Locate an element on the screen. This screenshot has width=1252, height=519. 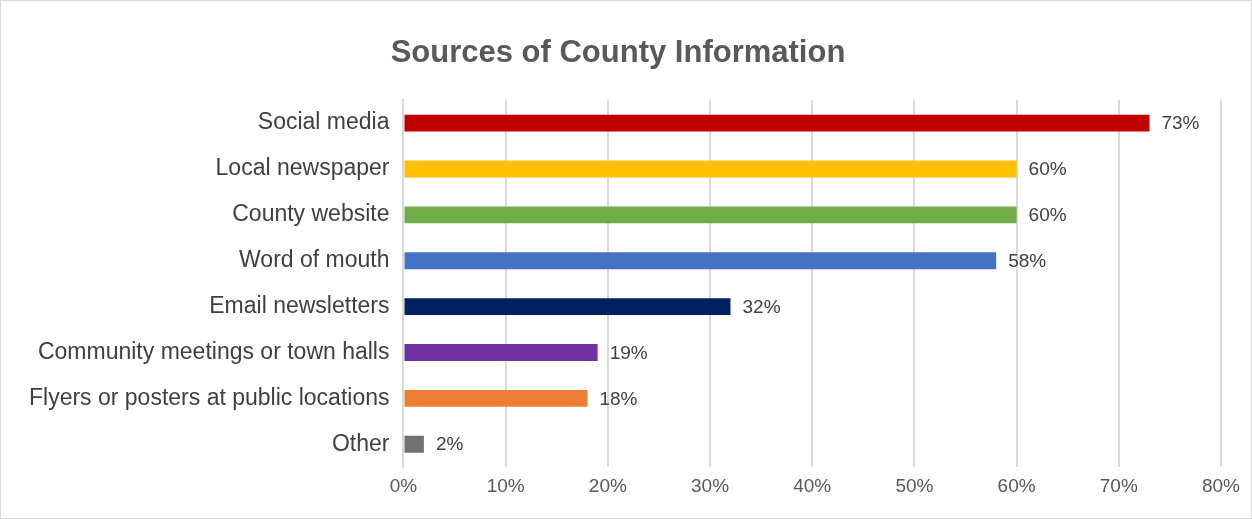
x-tick-label: 60% is located at coordinates (1016, 485).